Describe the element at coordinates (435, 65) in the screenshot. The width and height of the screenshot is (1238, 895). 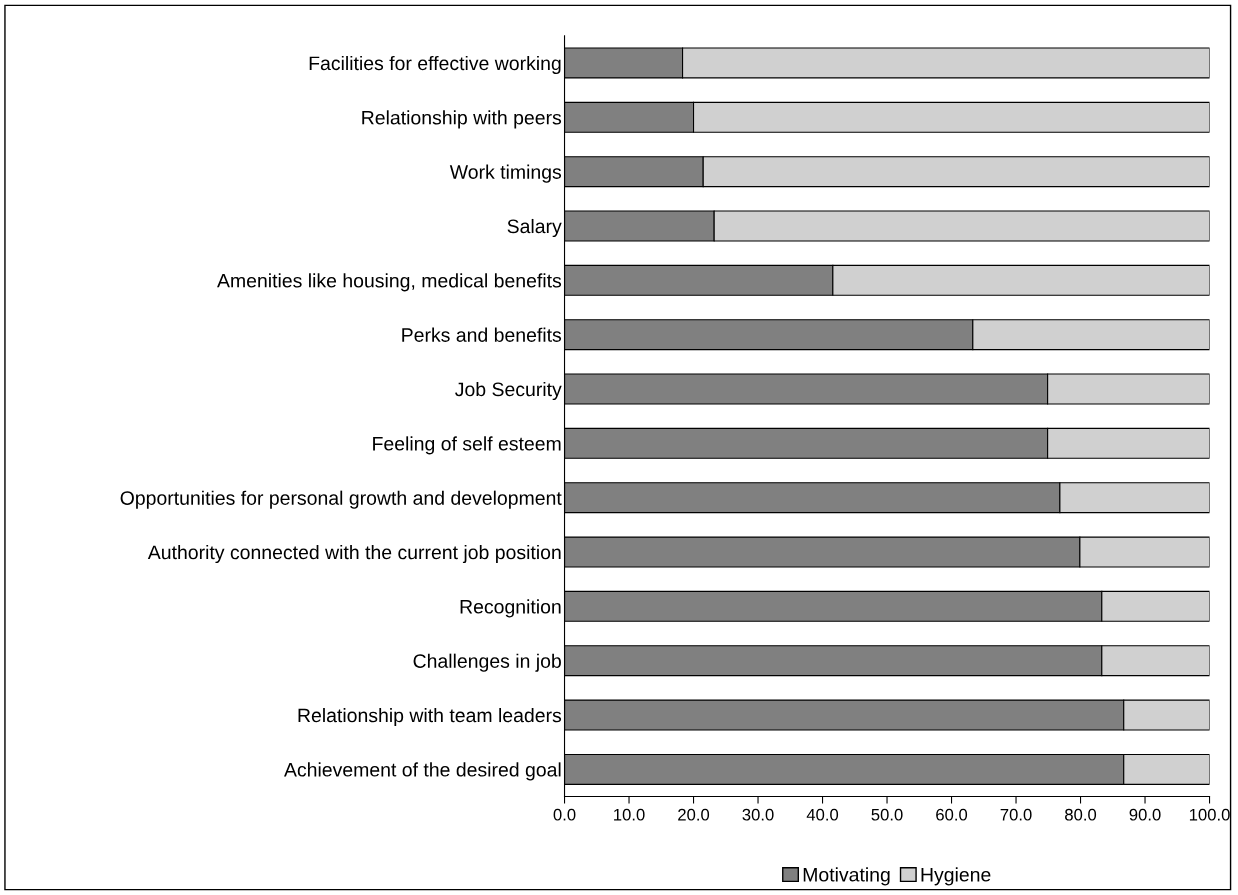
I see `y-tick-label: Facilities for effective working` at that location.